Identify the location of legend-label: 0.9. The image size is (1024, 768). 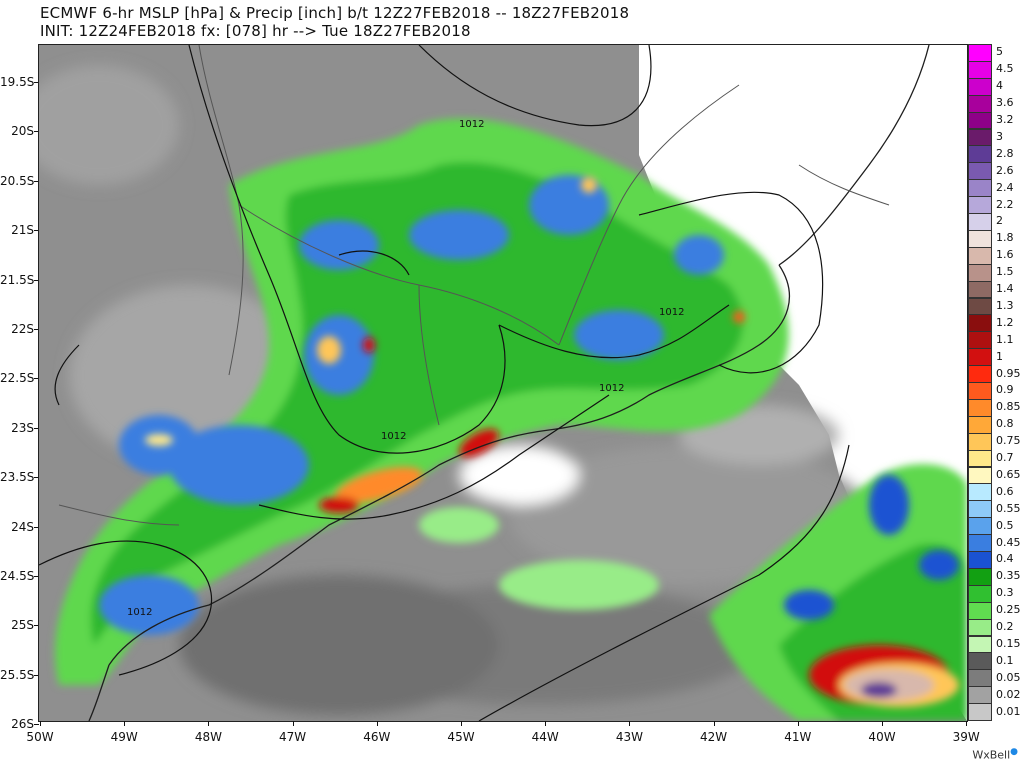
(1005, 390).